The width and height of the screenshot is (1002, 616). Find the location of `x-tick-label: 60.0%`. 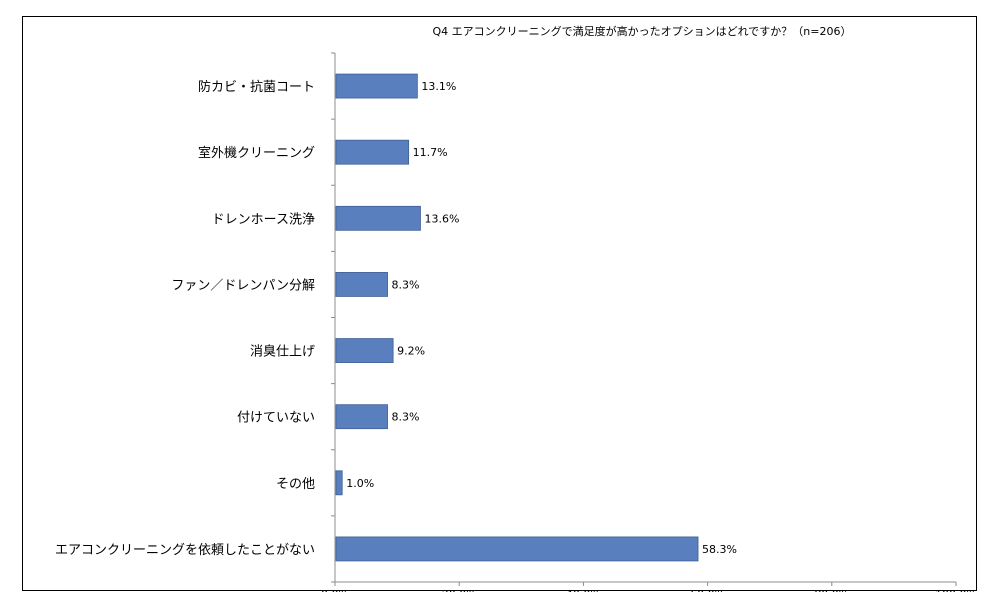

x-tick-label: 60.0% is located at coordinates (707, 590).